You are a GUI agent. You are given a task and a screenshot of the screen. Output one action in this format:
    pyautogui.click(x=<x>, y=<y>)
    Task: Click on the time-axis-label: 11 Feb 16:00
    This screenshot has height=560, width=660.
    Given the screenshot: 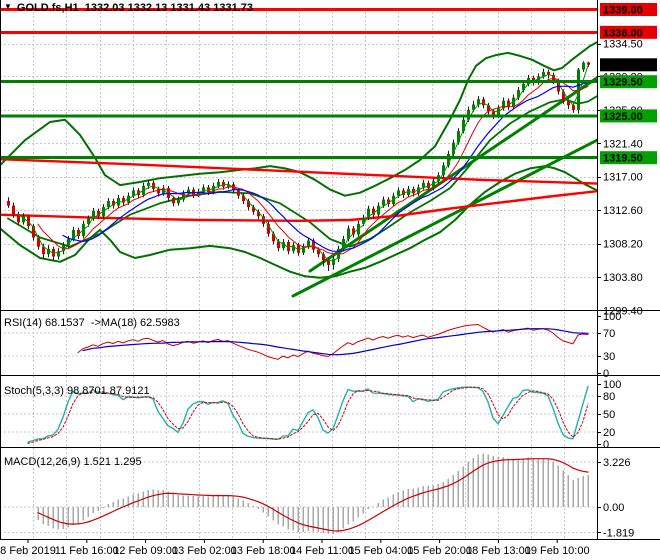 What is the action you would take?
    pyautogui.click(x=87, y=551)
    